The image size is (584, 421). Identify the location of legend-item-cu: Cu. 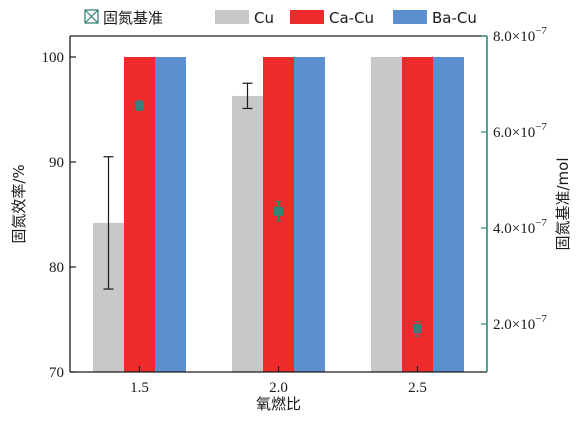
(244, 18).